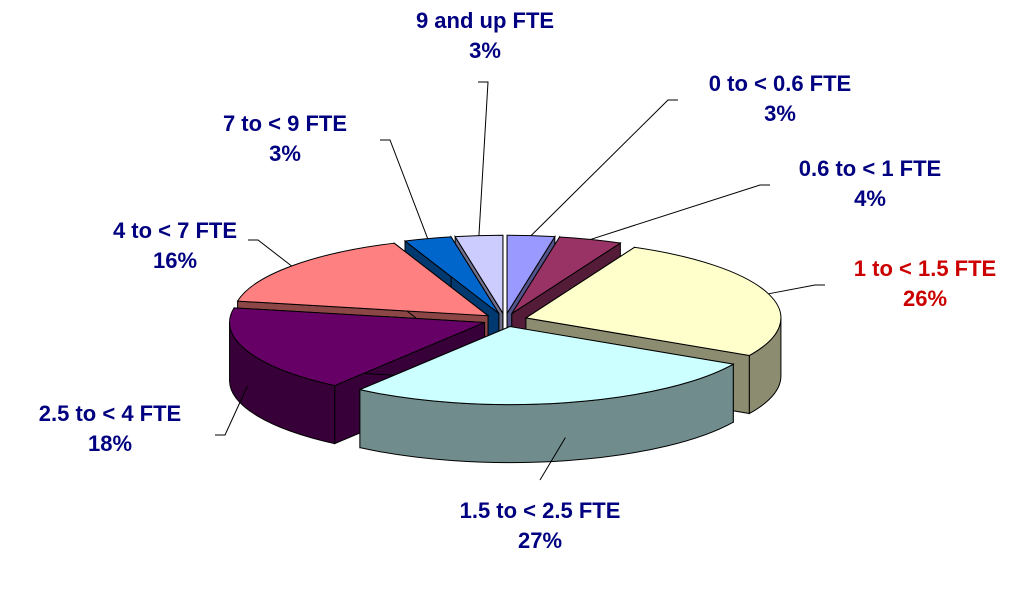  What do you see at coordinates (540, 510) in the screenshot?
I see `slice-label: 1.5 to < 2.5 FTE` at bounding box center [540, 510].